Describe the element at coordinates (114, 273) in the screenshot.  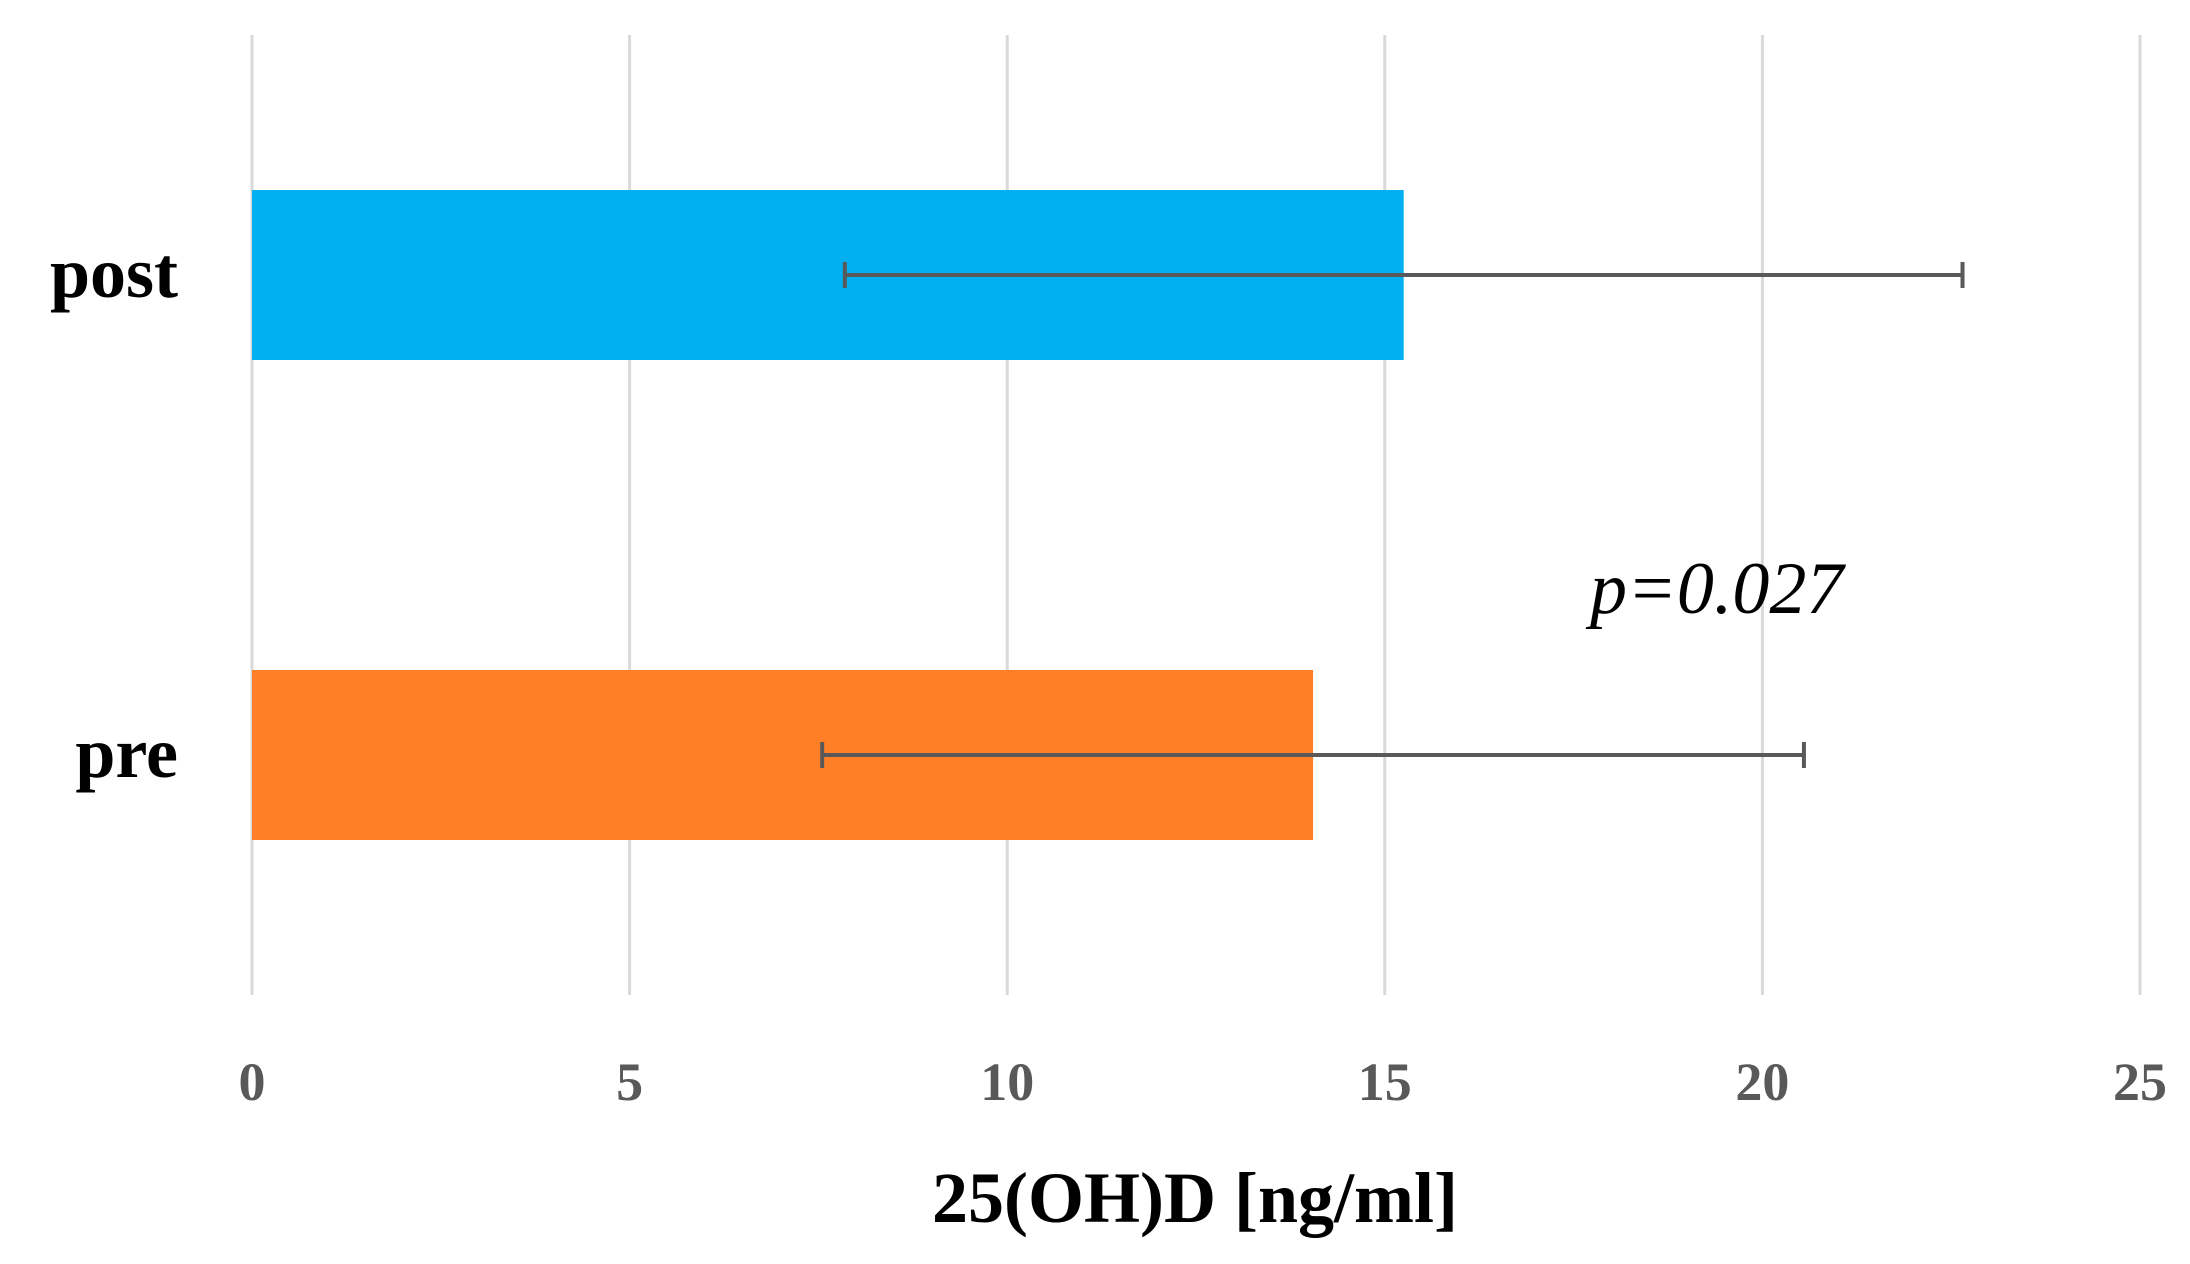
I see `category-label-post: post` at that location.